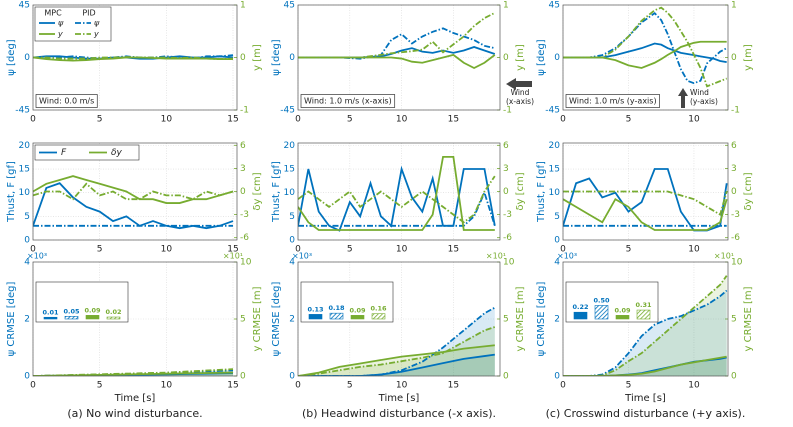 This screenshot has width=793, height=427. I want to click on legend-box, so click(87, 152).